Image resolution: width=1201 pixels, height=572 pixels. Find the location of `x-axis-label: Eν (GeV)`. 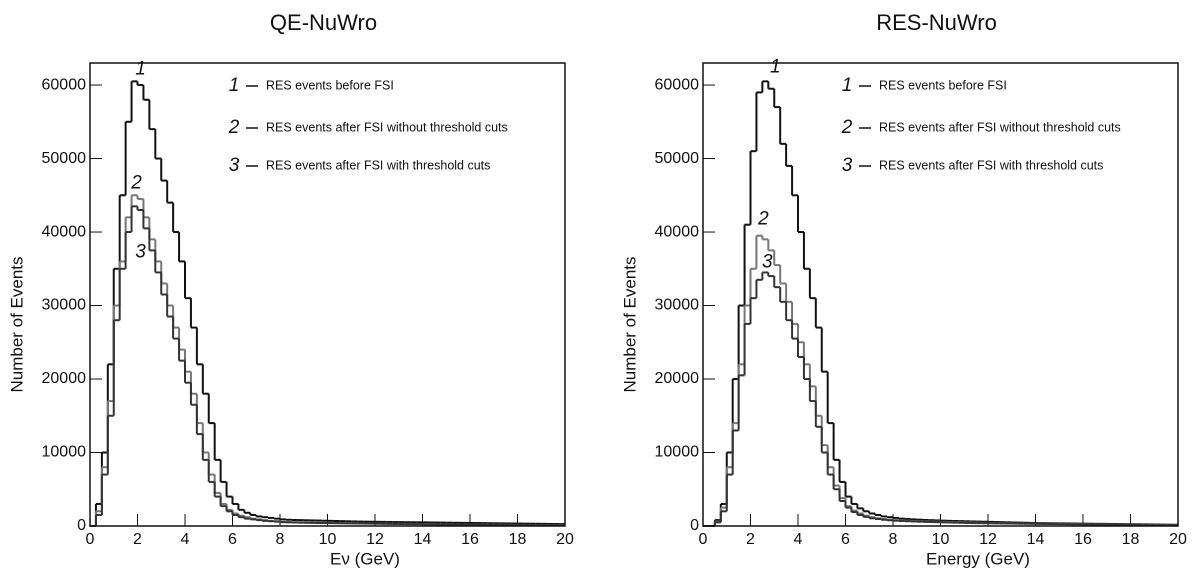

x-axis-label: Eν (GeV) is located at coordinates (365, 558).